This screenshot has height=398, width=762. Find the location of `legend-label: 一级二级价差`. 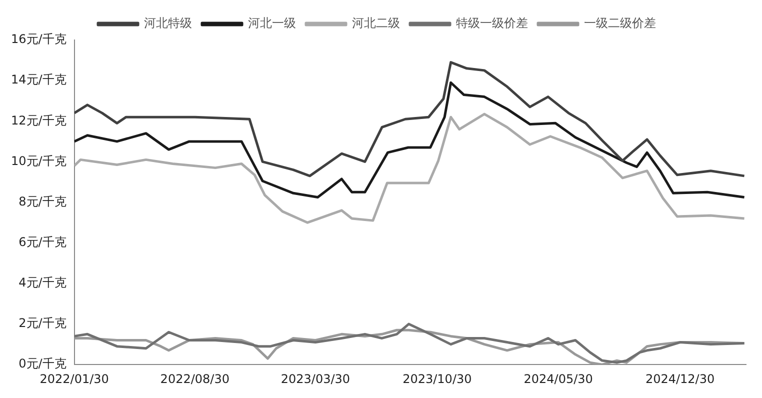

legend-label: 一级二级价差 is located at coordinates (620, 23).